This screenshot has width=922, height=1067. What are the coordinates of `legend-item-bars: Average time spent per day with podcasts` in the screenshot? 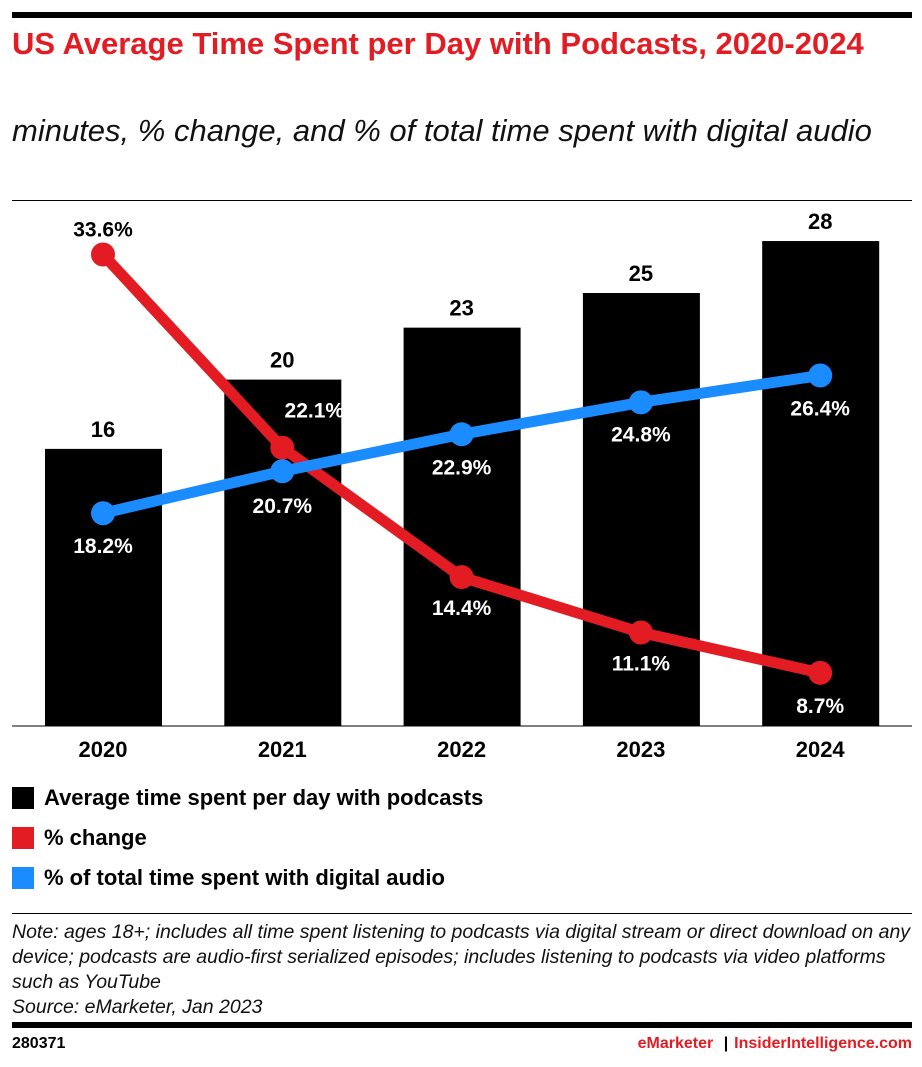 It's located at (247, 798).